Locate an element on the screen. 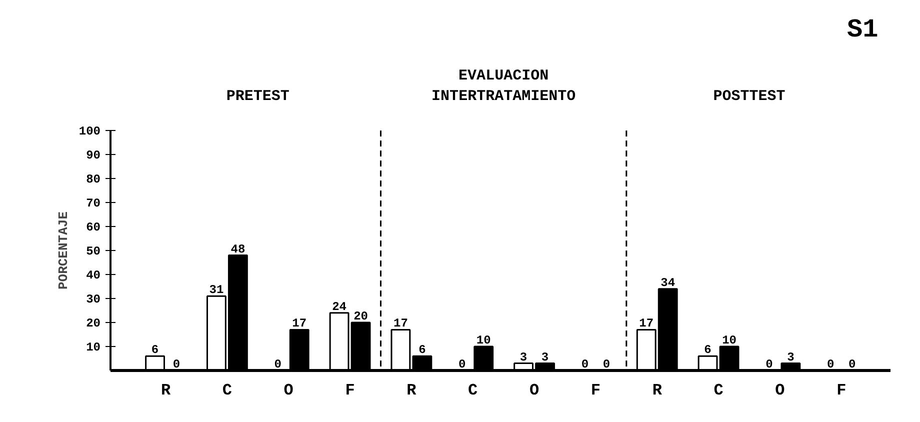  y-tick-label: 90 is located at coordinates (93, 155).